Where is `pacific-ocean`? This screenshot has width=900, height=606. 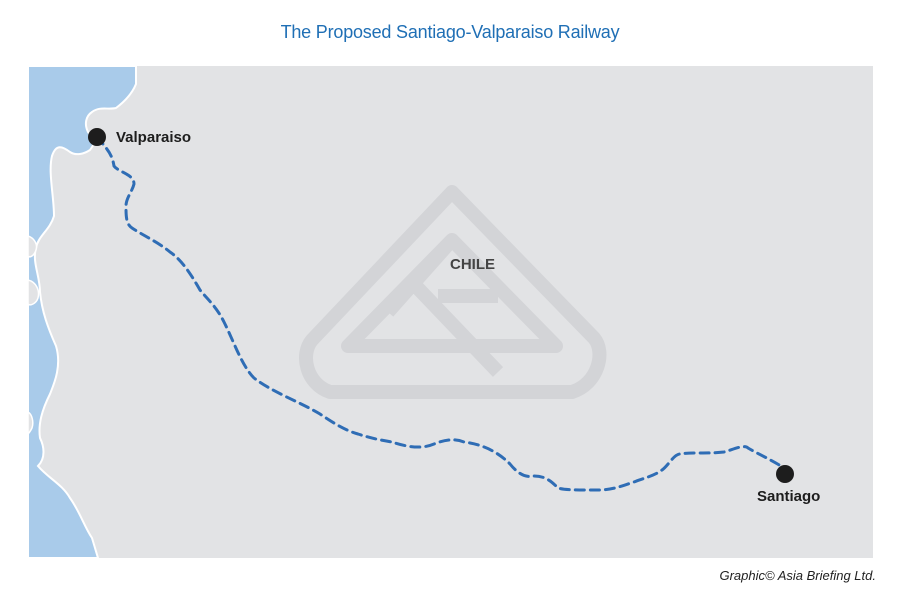 pacific-ocean is located at coordinates (82, 312).